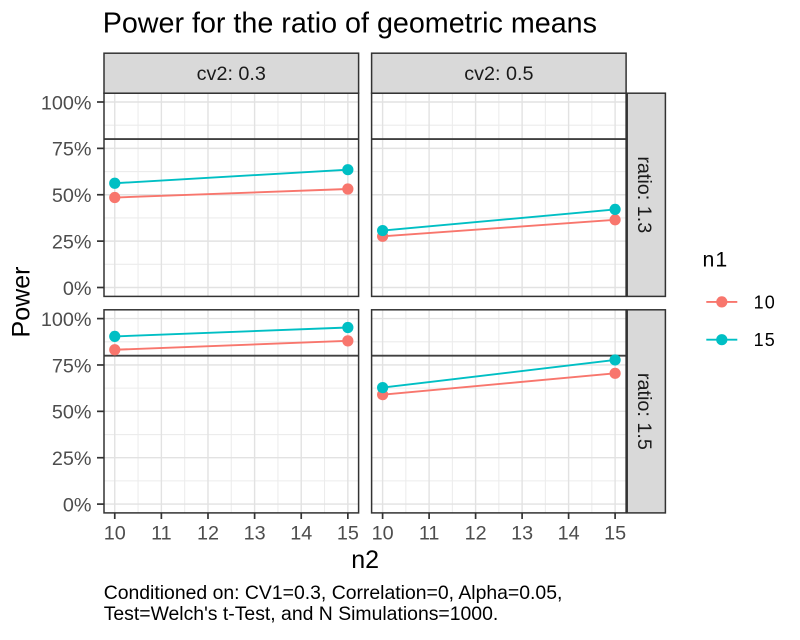 The width and height of the screenshot is (800, 640). What do you see at coordinates (231, 74) in the screenshot?
I see `svg-text: cv2: 0.3` at bounding box center [231, 74].